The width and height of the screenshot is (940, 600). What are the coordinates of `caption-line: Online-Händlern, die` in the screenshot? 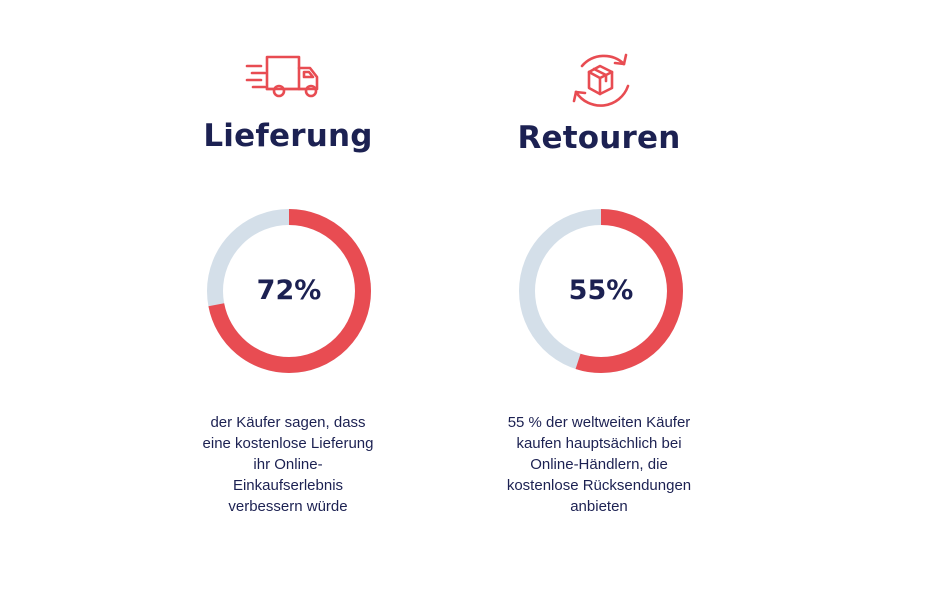 It's located at (599, 464).